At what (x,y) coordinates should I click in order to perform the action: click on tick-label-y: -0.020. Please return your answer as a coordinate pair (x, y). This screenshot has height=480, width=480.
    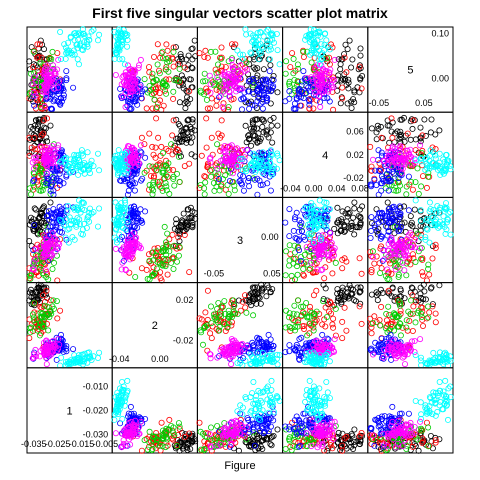
    Looking at the image, I should click on (96, 410).